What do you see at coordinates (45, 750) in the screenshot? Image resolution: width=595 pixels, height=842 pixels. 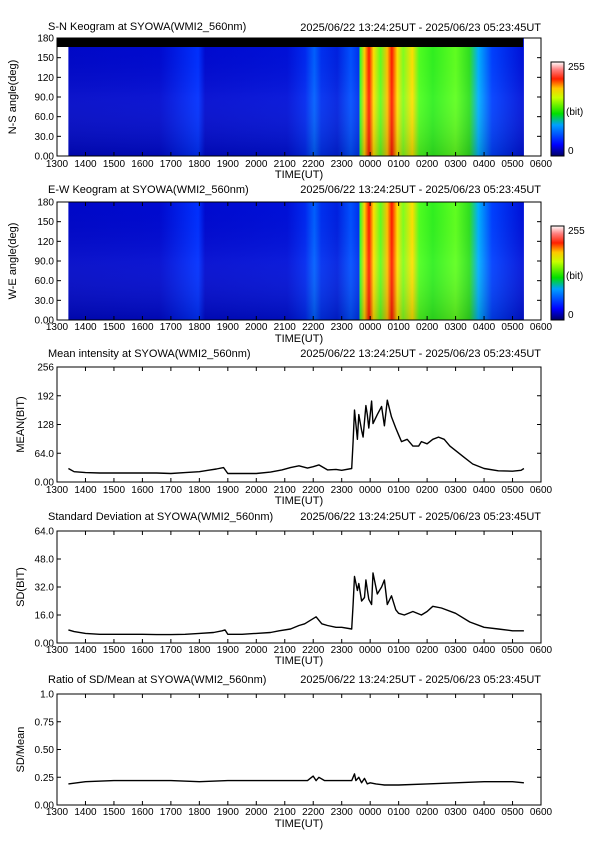 I see `y-tick-label: 0.50` at bounding box center [45, 750].